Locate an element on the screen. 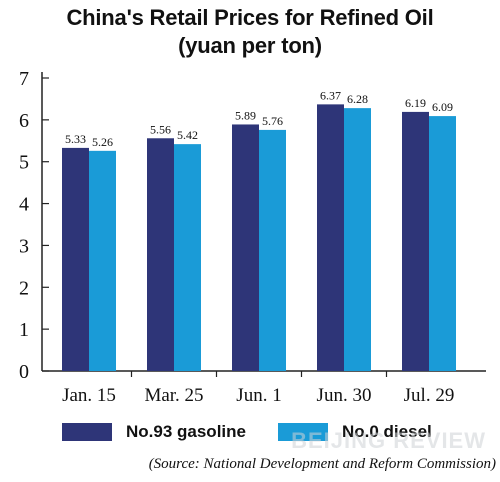 This screenshot has width=500, height=482. legend-item-gasoline: No.93 gasoline is located at coordinates (154, 432).